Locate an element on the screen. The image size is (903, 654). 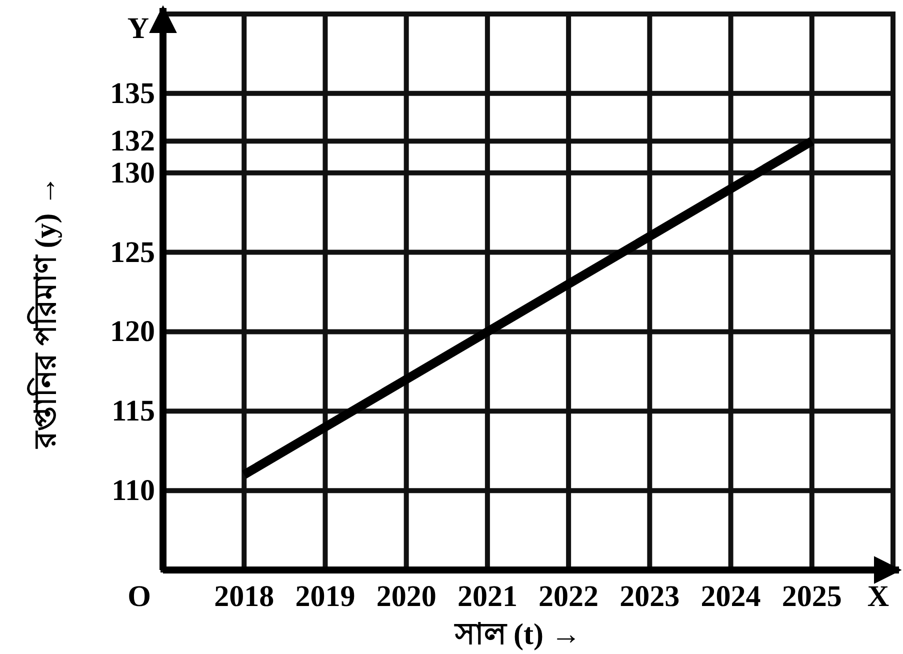
x-tick-label: 2025 is located at coordinates (812, 596).